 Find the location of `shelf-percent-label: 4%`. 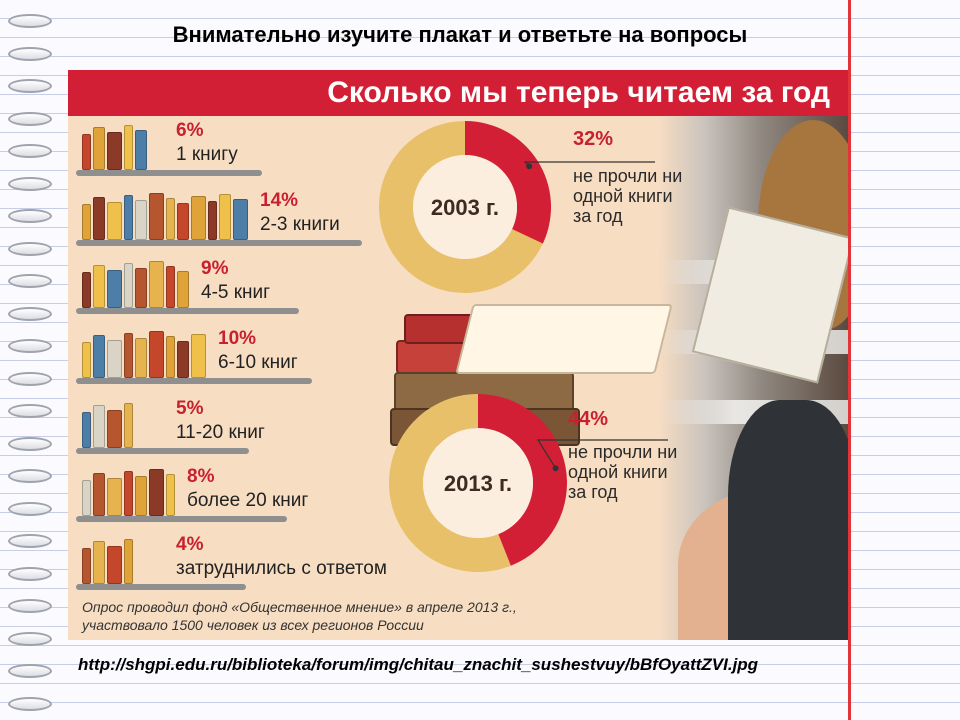

shelf-percent-label: 4% is located at coordinates (190, 544).